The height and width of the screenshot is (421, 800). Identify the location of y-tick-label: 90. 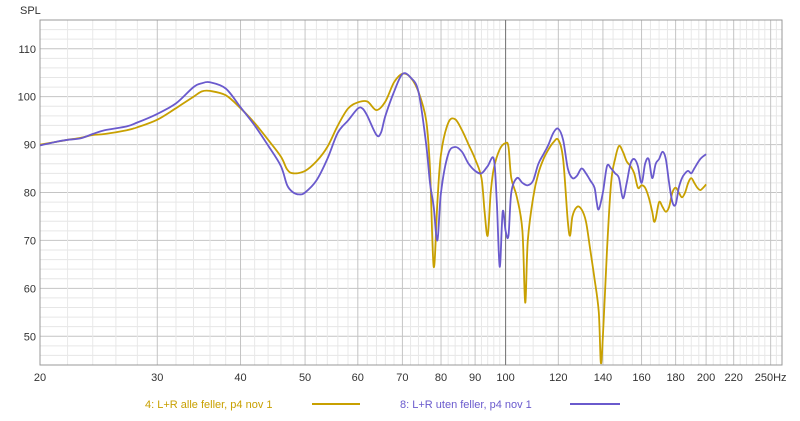
(30, 146).